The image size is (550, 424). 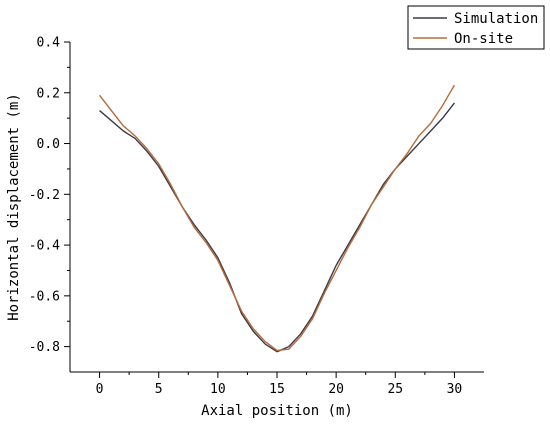 I want to click on y-tick-label: -0.8, so click(x=44, y=347).